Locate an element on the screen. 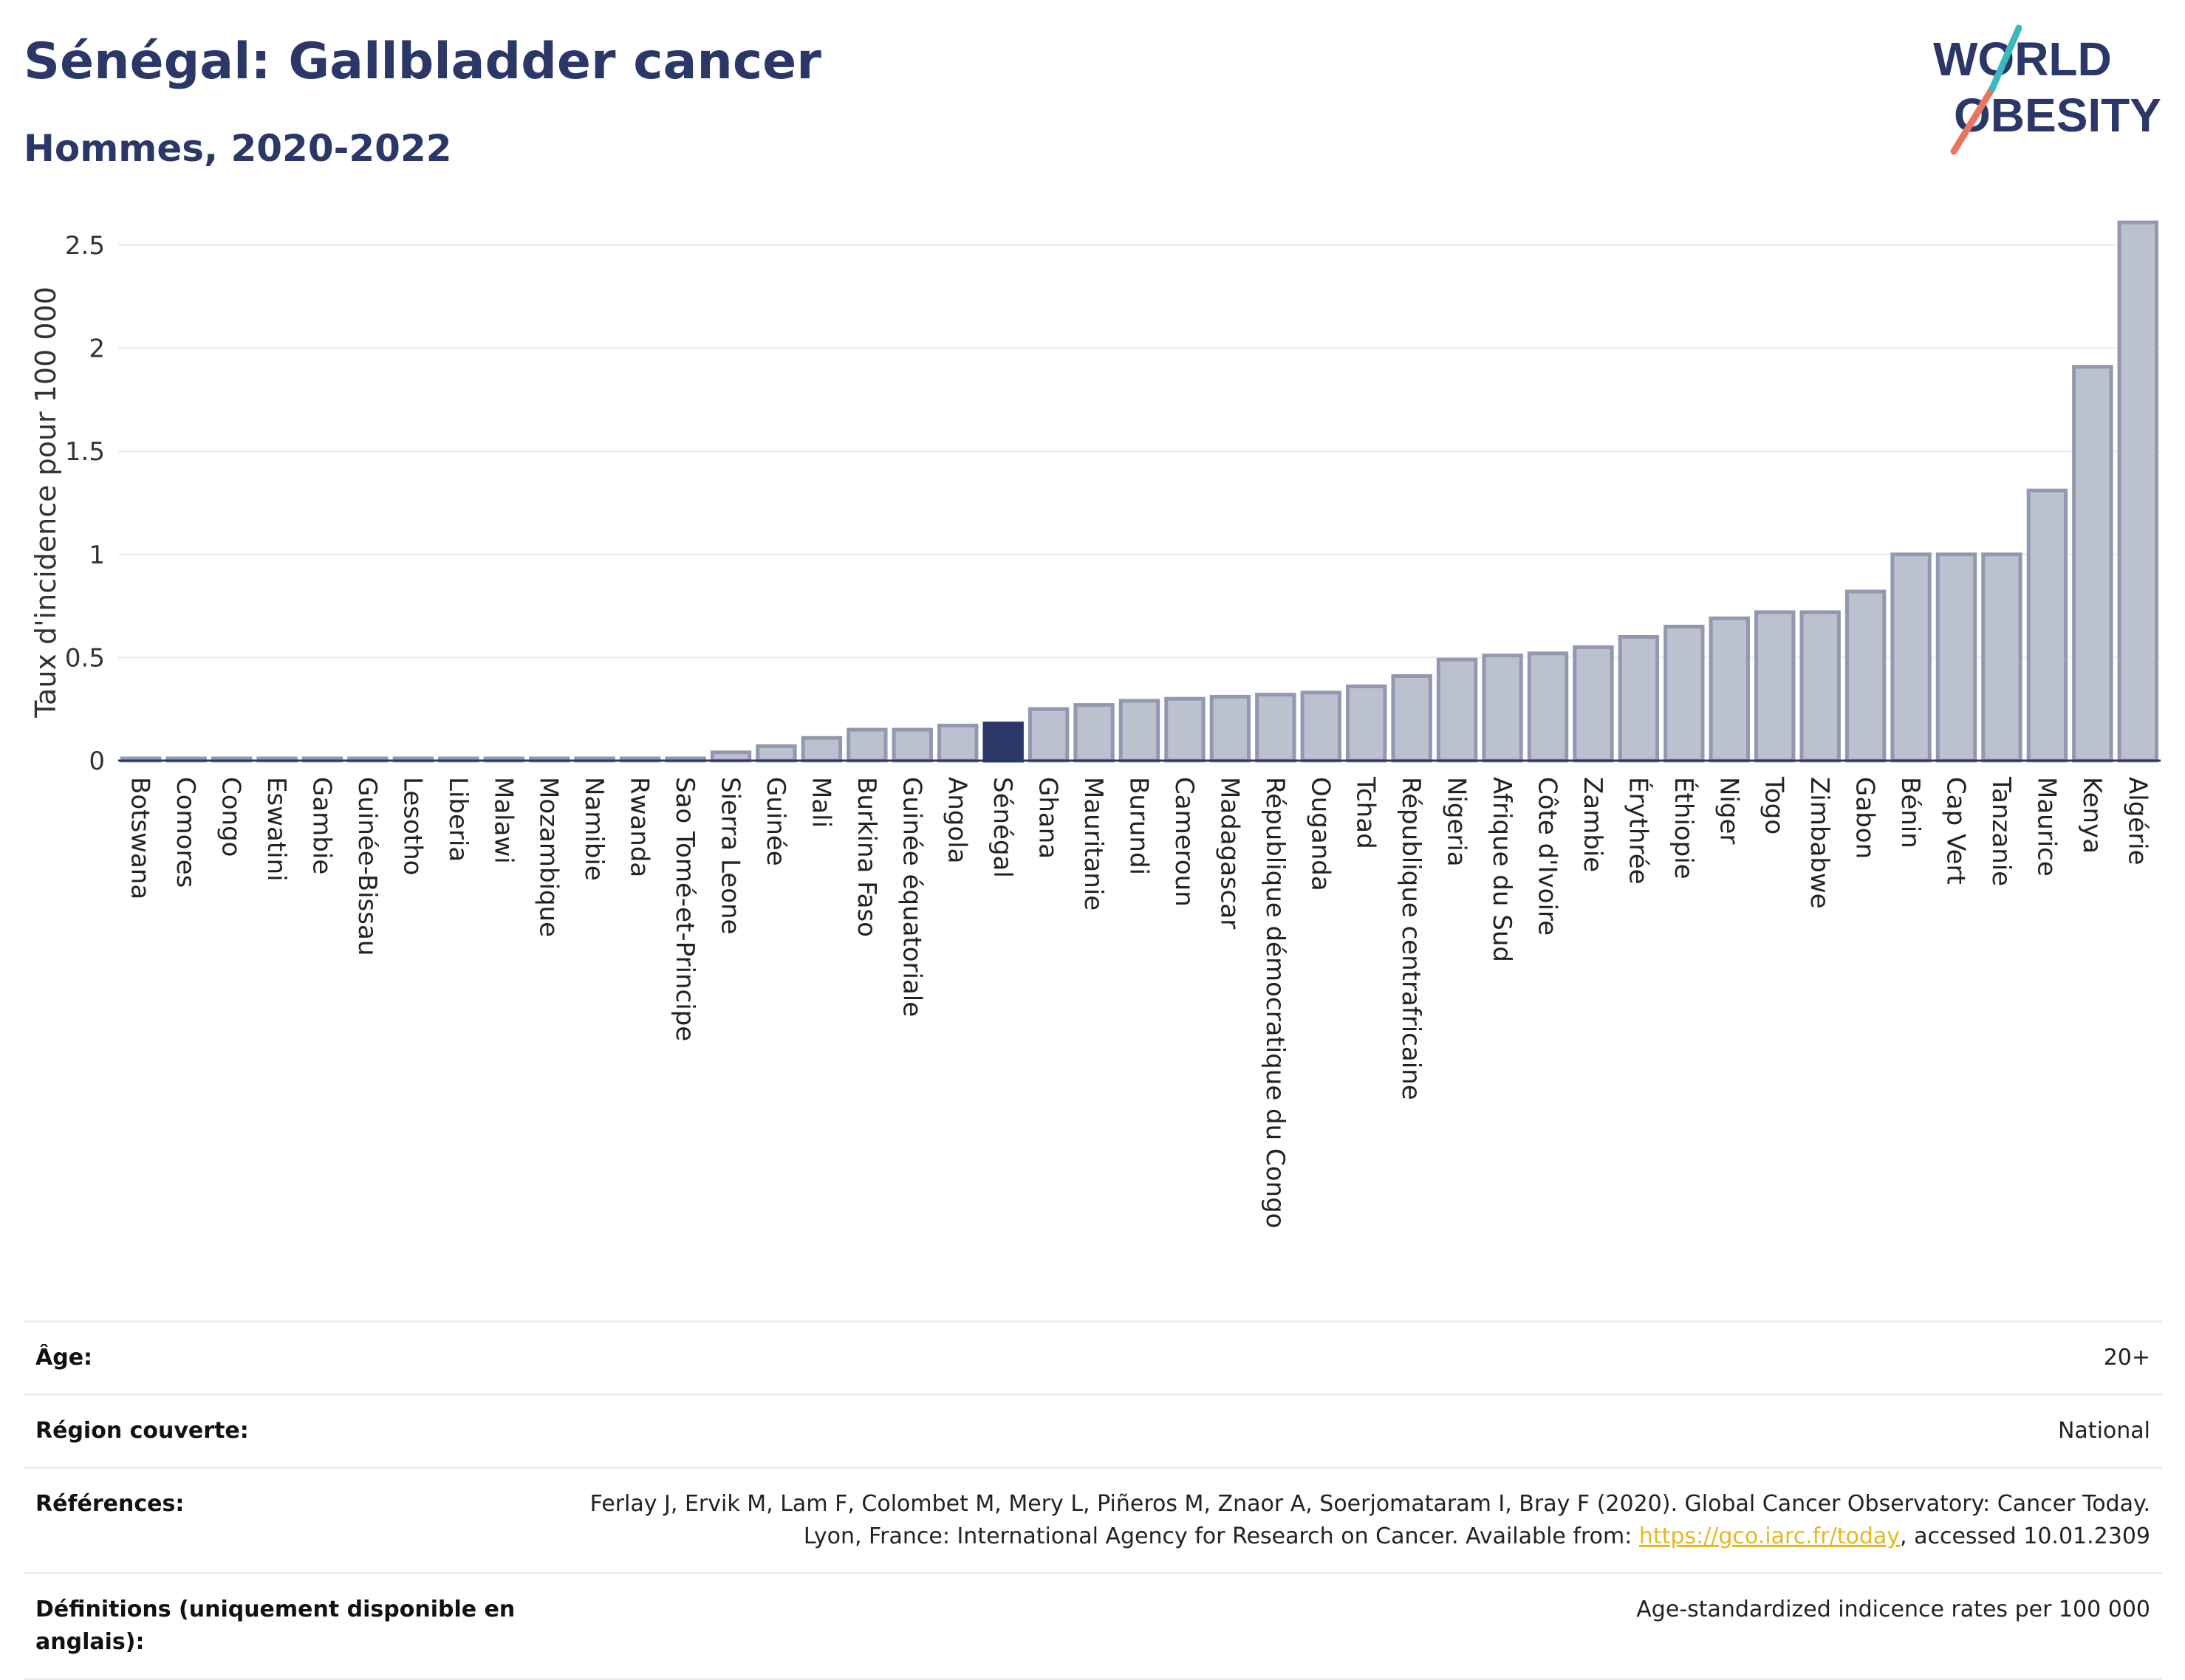  x-tick-label: Madagascar is located at coordinates (1229, 853).